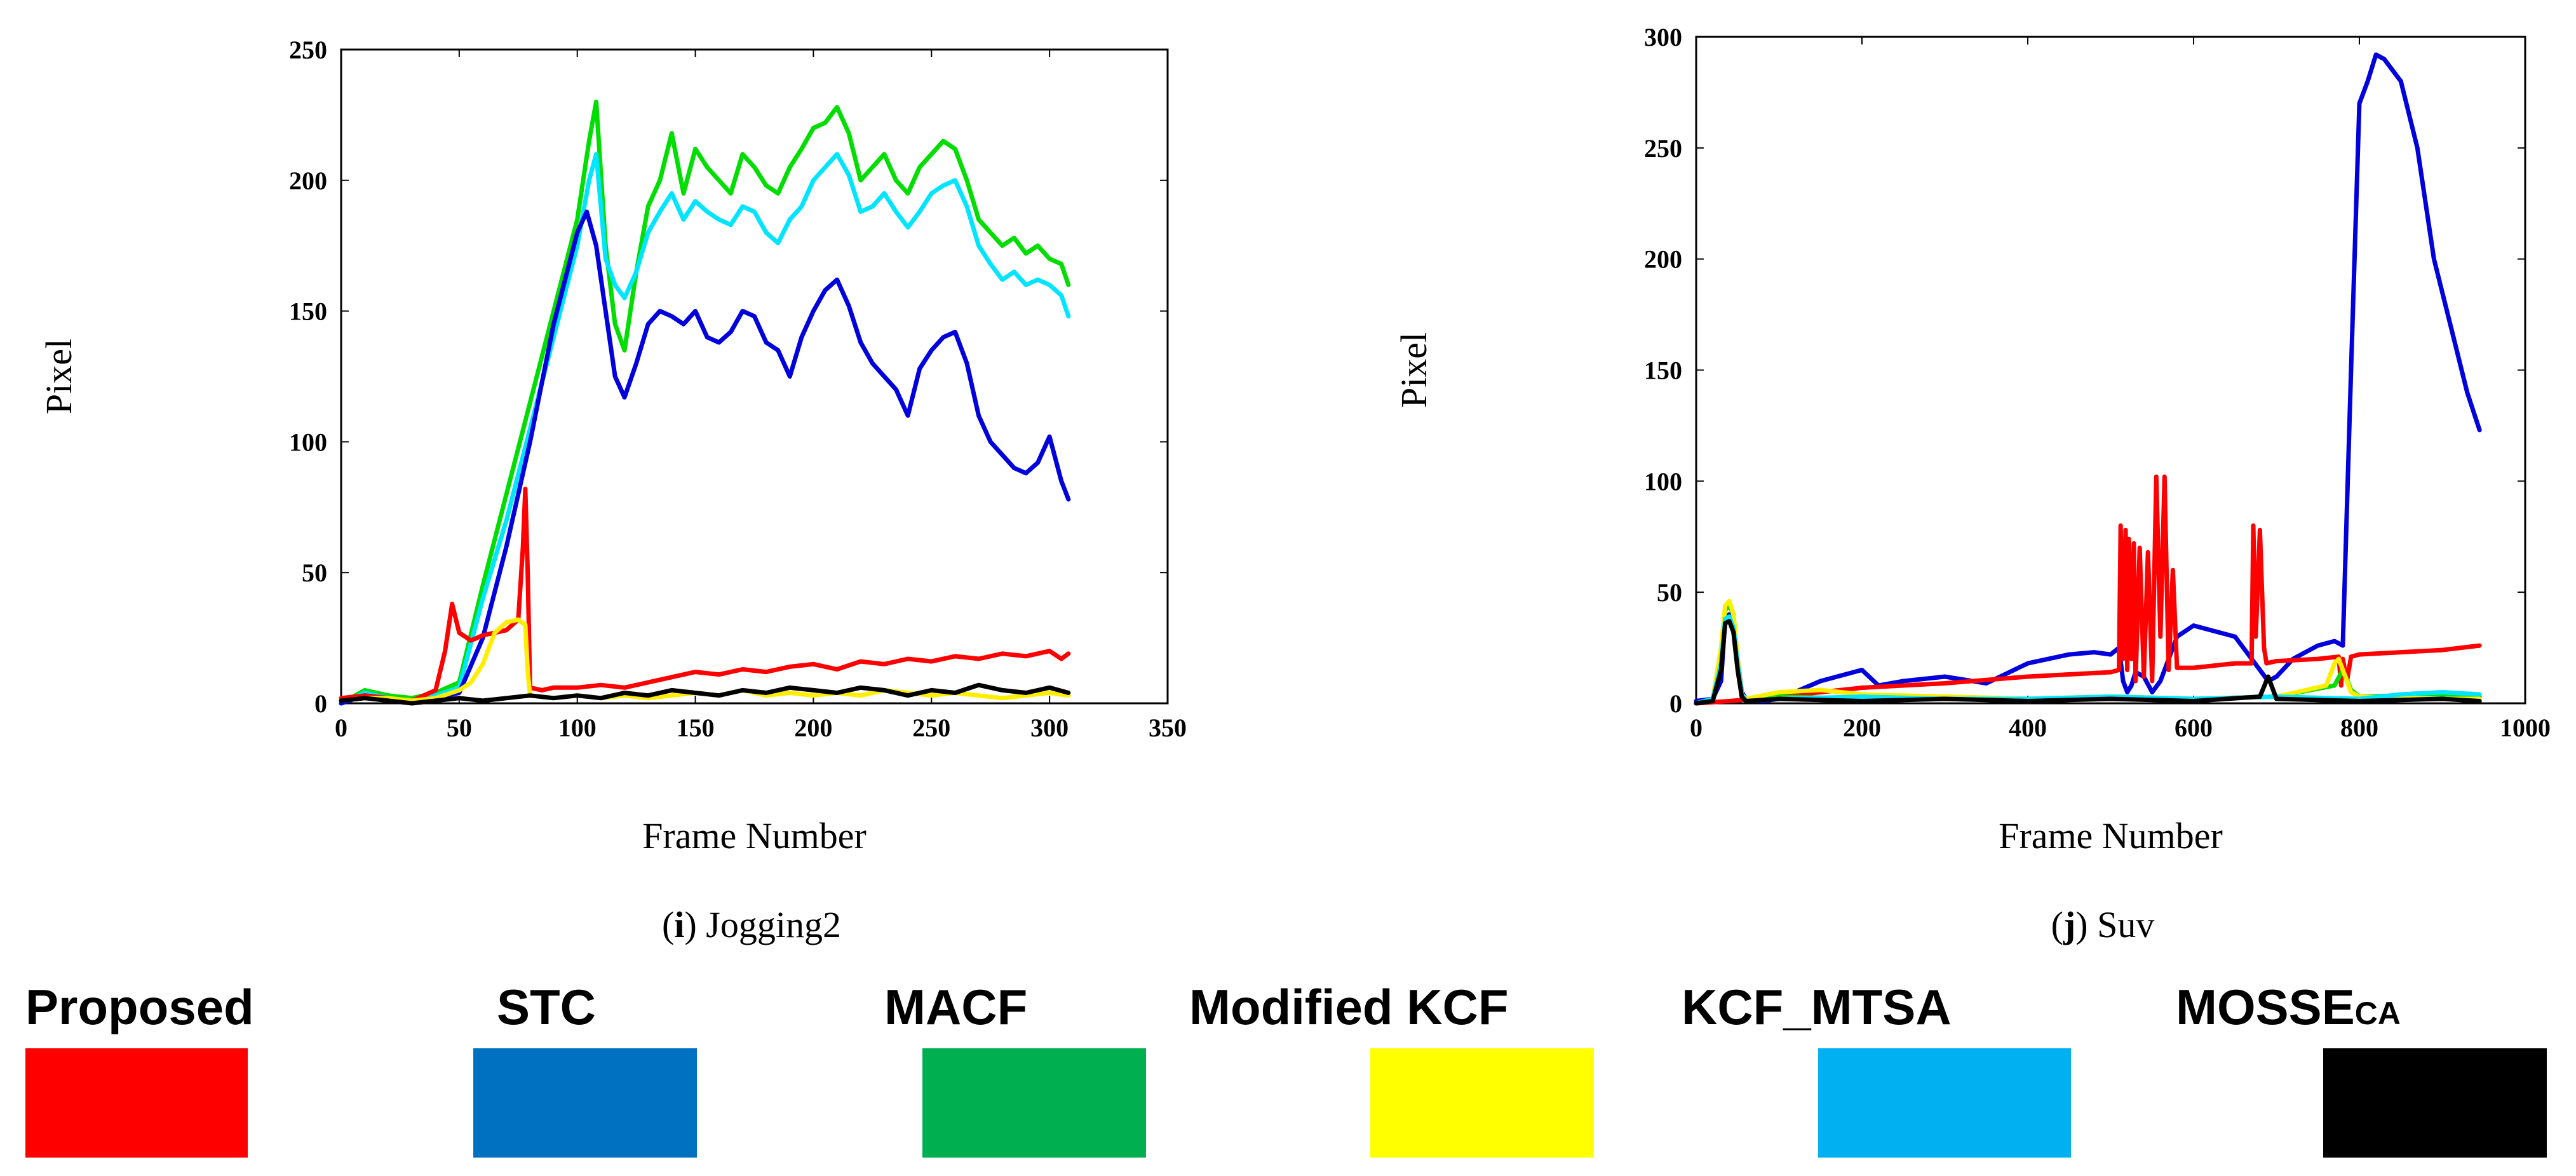  Describe the element at coordinates (955, 1007) in the screenshot. I see `legend-label: MACF` at that location.